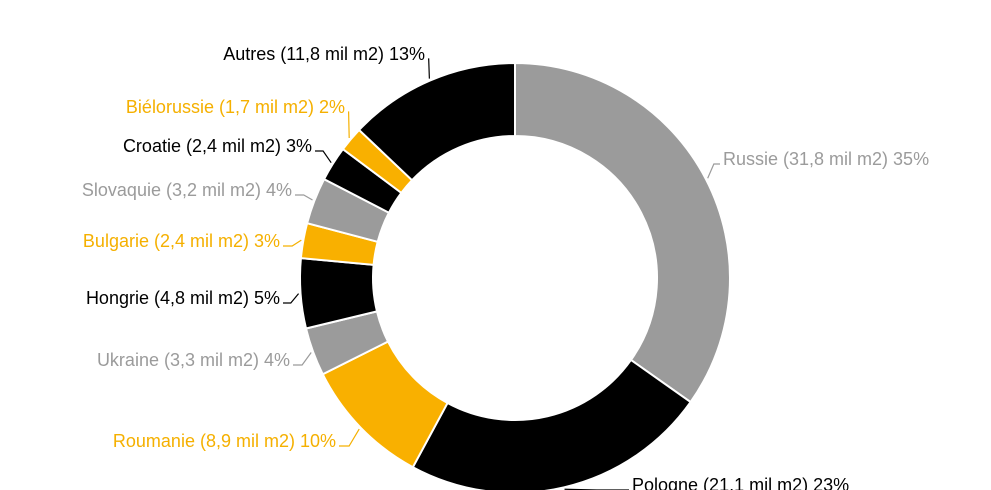 Image resolution: width=991 pixels, height=490 pixels. What do you see at coordinates (217, 146) in the screenshot?
I see `slice-label: Croatie (2,4 mil m2) 3%` at bounding box center [217, 146].